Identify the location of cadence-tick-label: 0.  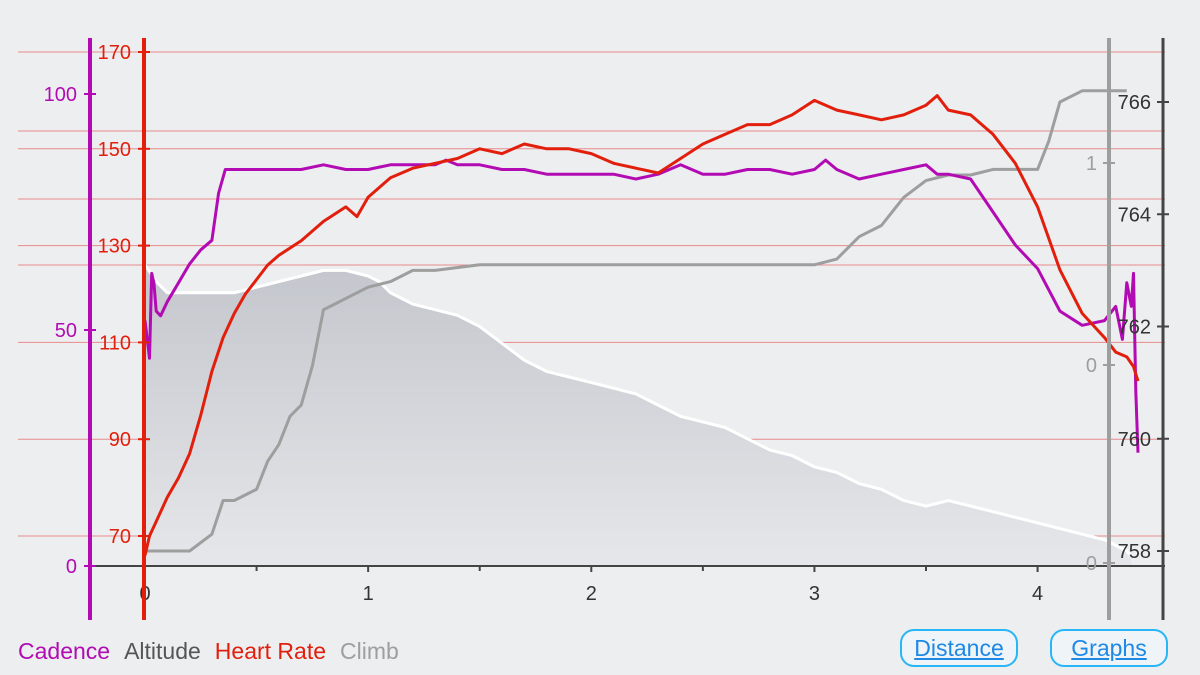
(71, 567).